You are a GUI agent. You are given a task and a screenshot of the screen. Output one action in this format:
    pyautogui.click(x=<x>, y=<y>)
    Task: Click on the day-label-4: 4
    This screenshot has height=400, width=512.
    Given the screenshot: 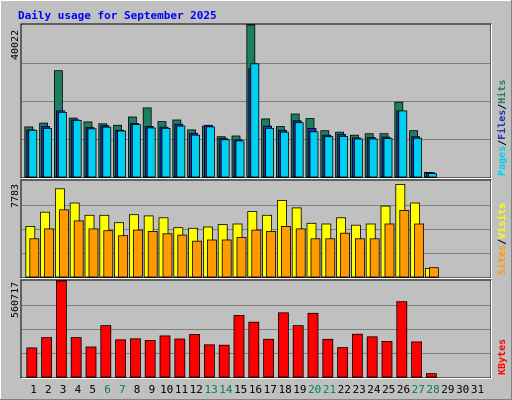 What is the action you would take?
    pyautogui.click(x=78, y=389)
    